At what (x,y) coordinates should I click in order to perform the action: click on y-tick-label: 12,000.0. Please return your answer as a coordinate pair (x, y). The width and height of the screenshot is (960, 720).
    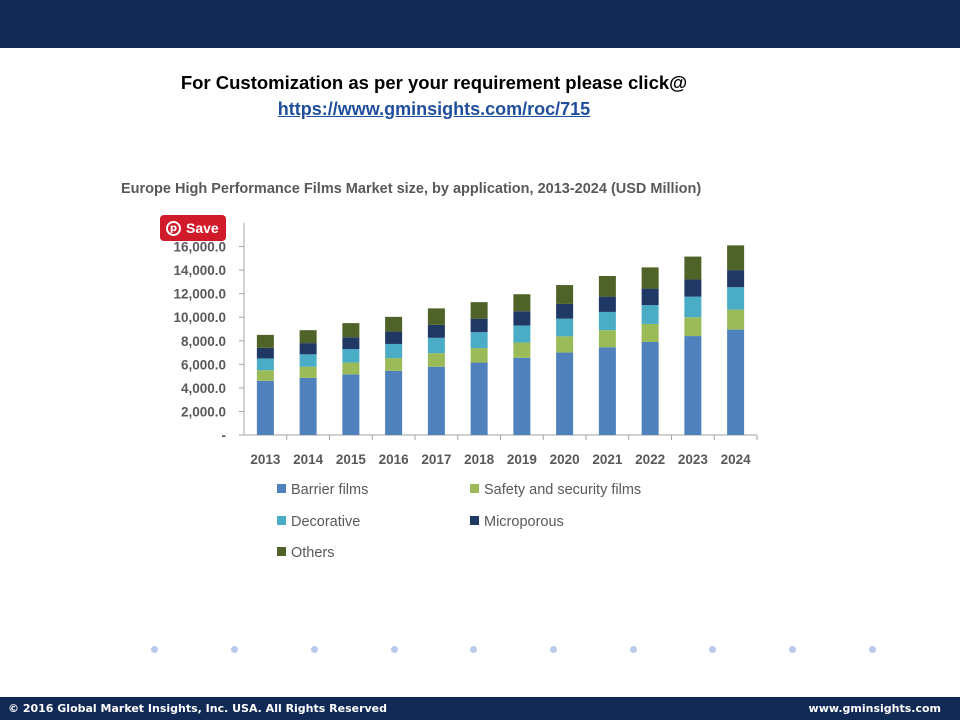
    Looking at the image, I should click on (199, 294).